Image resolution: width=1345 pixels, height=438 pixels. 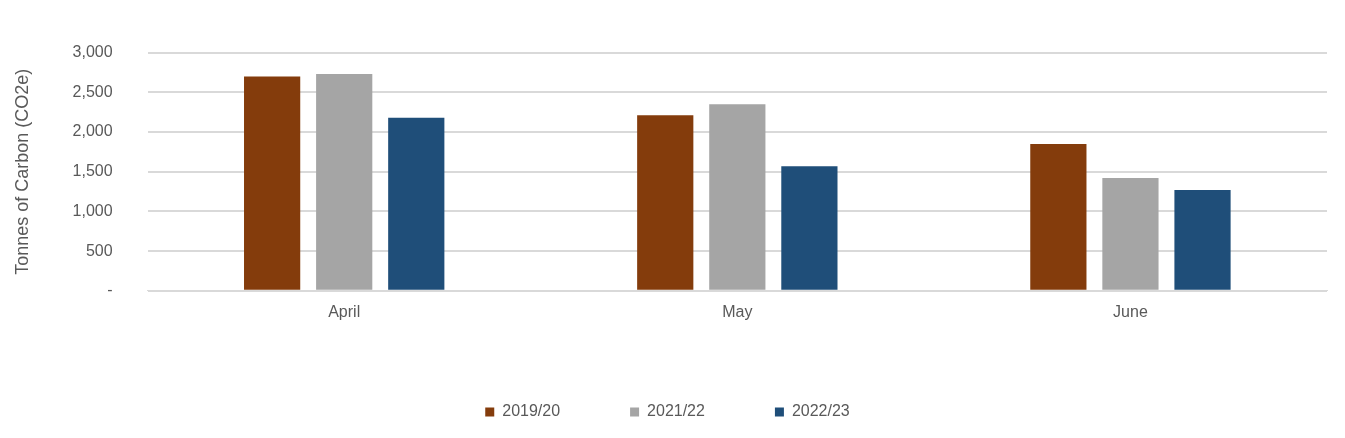 I want to click on y-tick-label: 2,000, so click(x=92, y=131).